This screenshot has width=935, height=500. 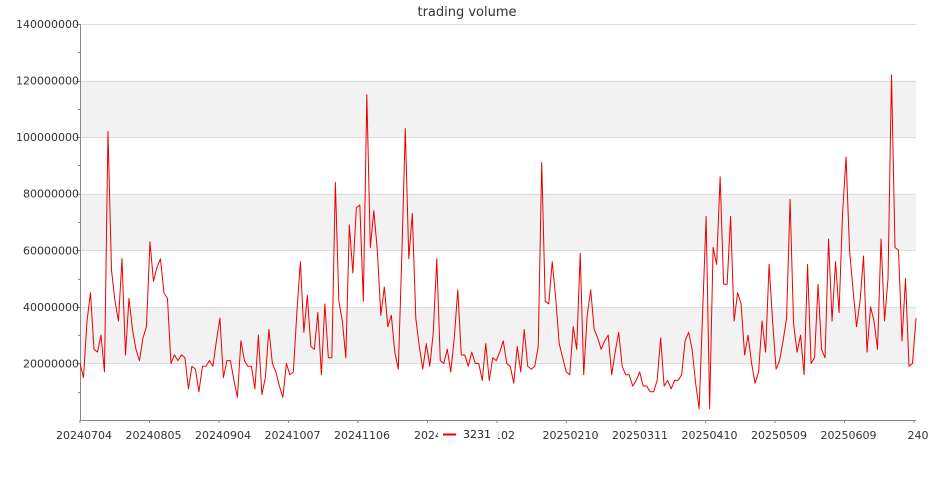 I want to click on x-tick-label: 20250311, so click(x=640, y=435).